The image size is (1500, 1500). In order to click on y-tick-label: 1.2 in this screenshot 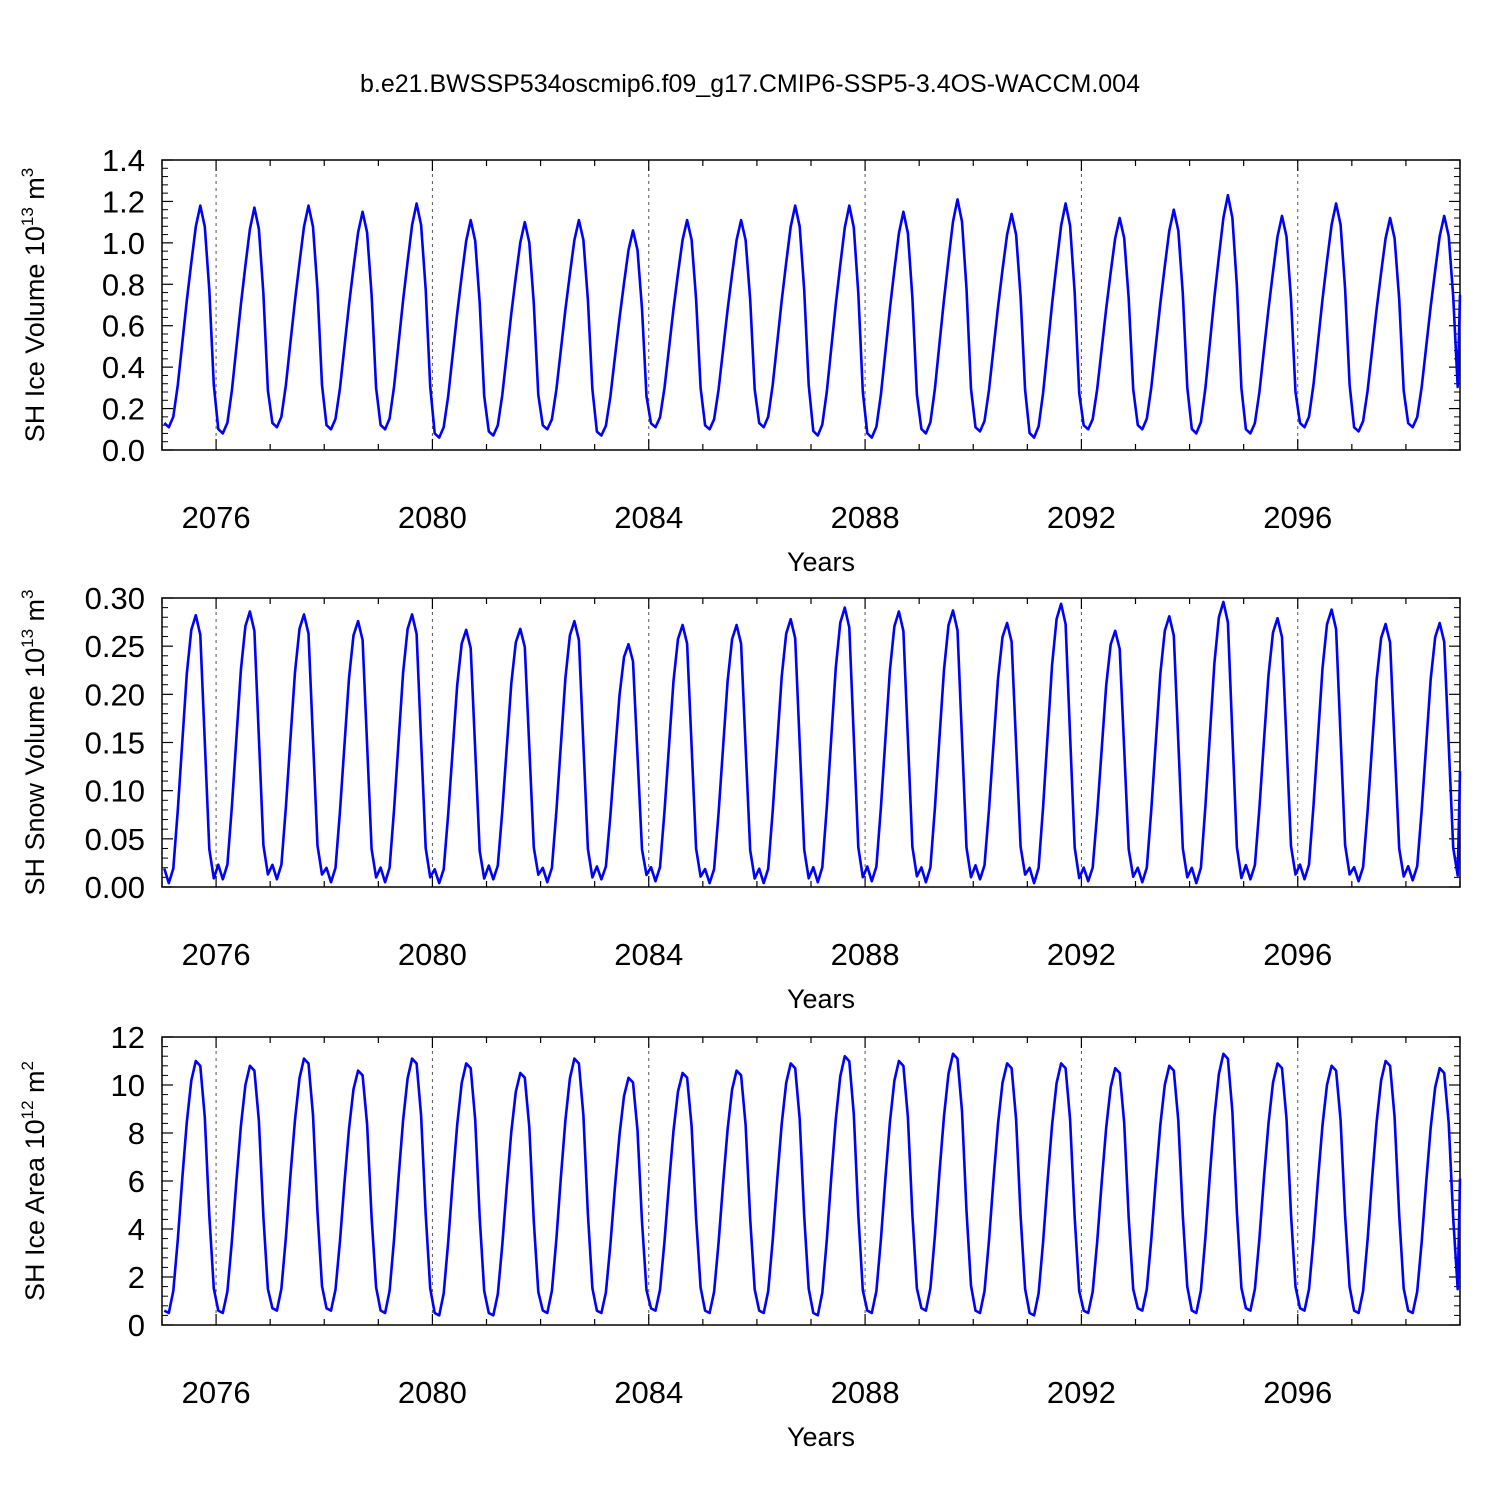, I will do `click(123, 201)`.